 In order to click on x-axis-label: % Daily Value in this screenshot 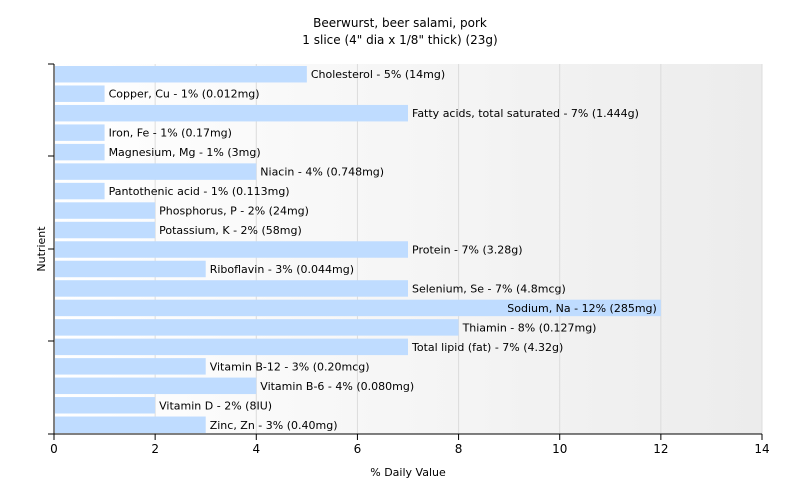, I will do `click(408, 472)`.